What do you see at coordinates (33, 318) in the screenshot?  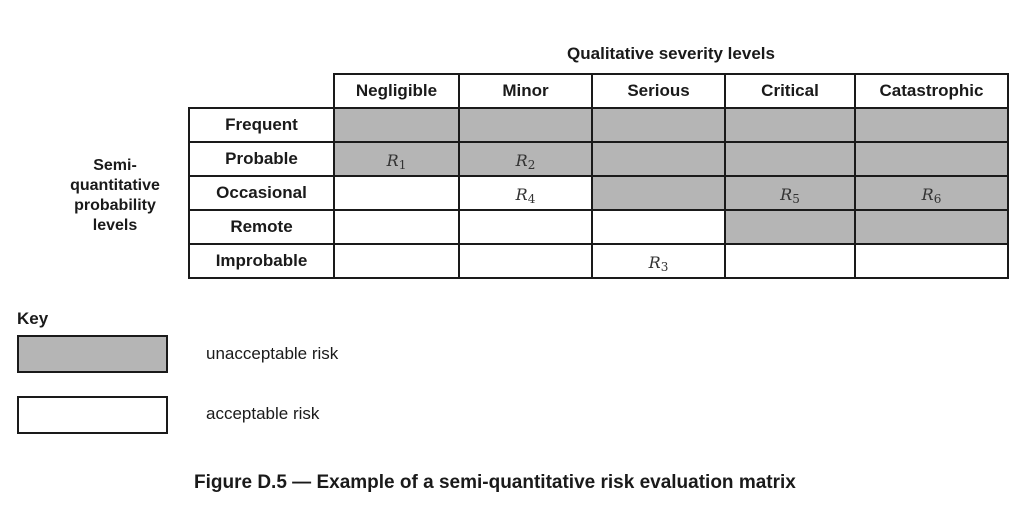 I see `key-title: Key` at bounding box center [33, 318].